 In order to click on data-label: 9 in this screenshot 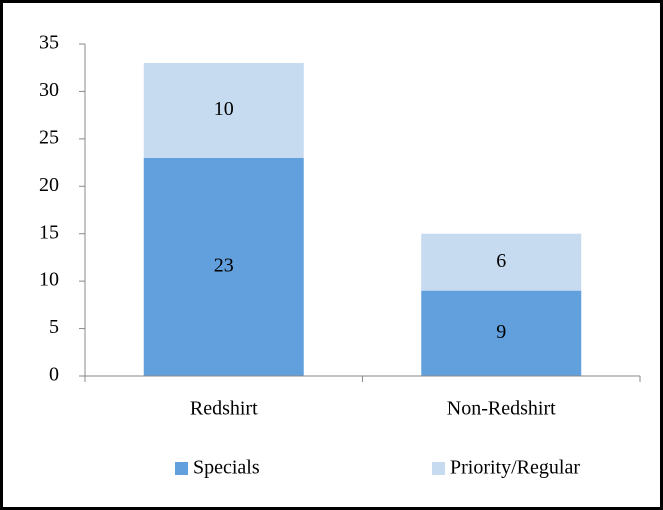, I will do `click(501, 332)`.